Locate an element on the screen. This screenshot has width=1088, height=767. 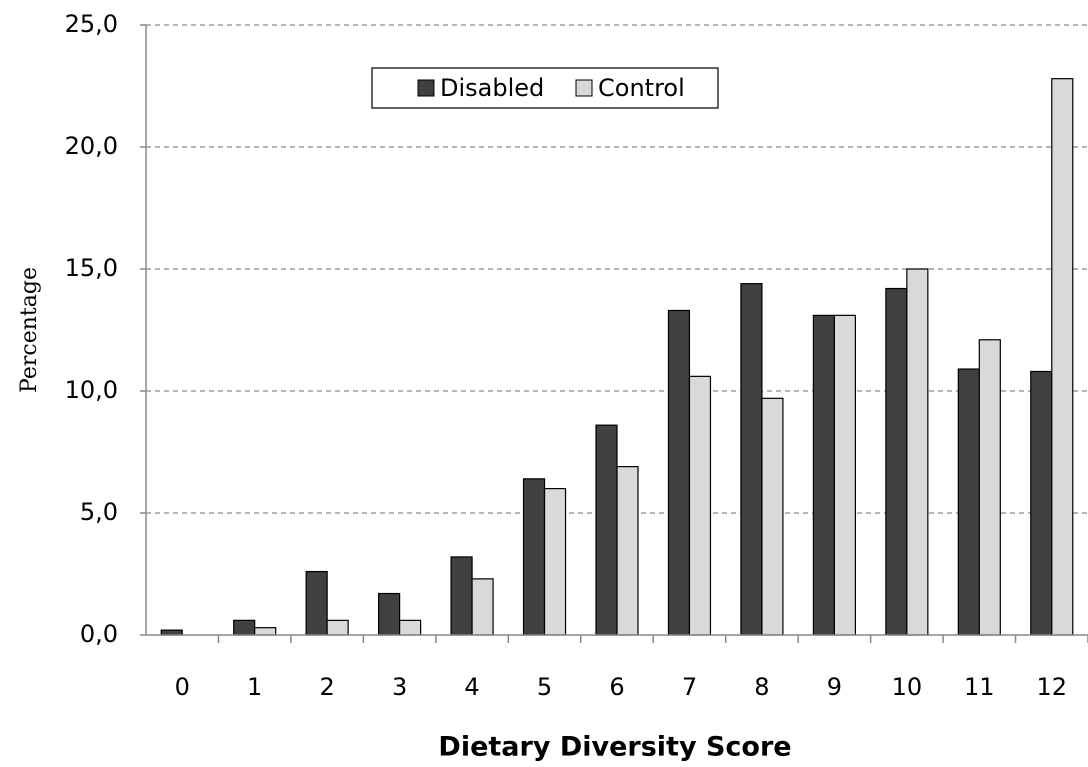
x-tick-label: 4 is located at coordinates (471, 687).